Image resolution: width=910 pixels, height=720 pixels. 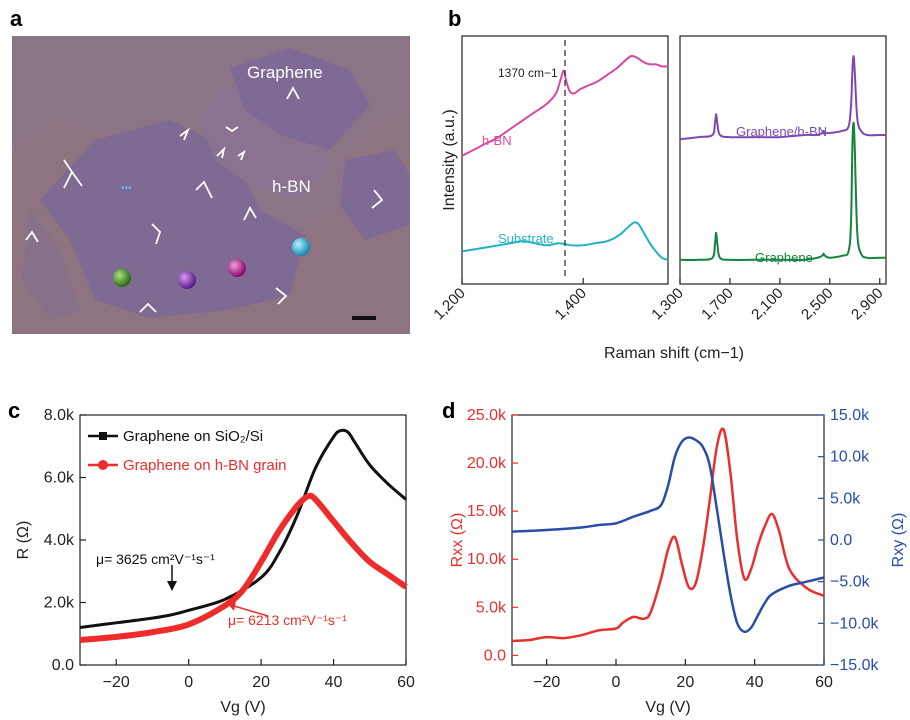 What do you see at coordinates (187, 280) in the screenshot?
I see `spot-purple` at bounding box center [187, 280].